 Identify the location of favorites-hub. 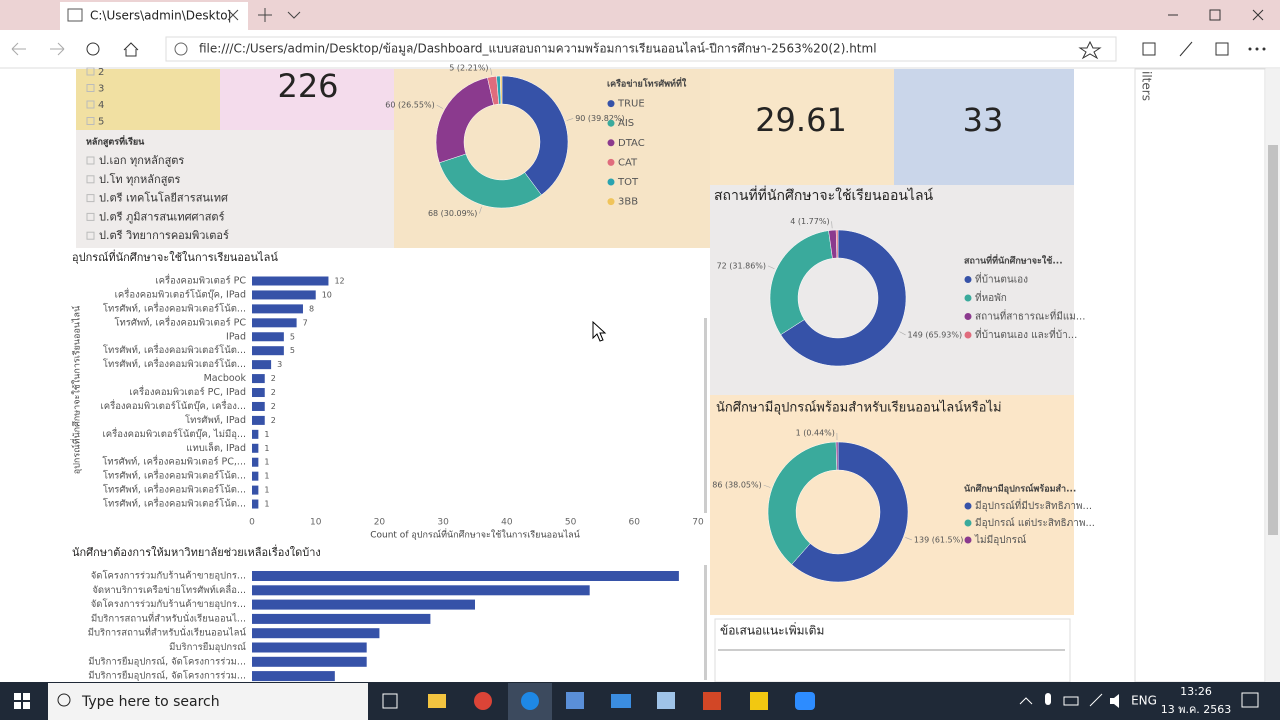
(1149, 49).